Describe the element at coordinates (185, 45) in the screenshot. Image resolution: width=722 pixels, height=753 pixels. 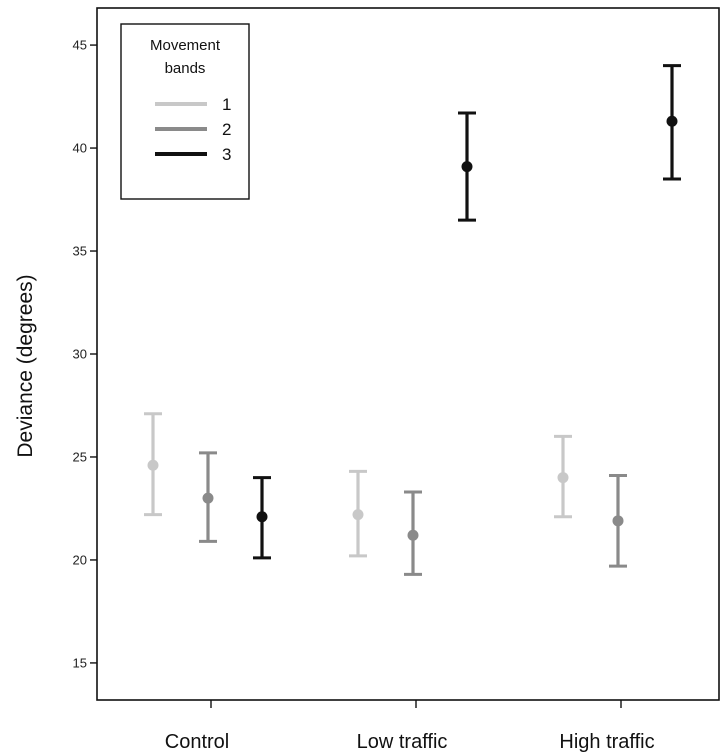
I see `legend-title: Movement` at that location.